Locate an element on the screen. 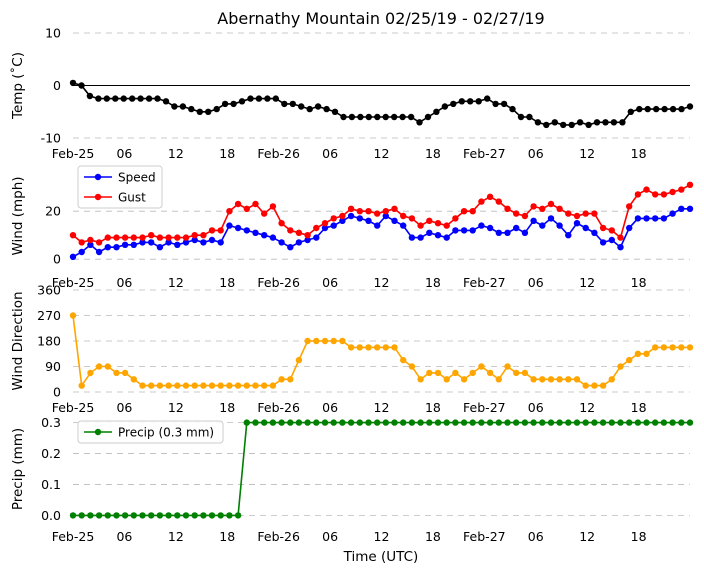 The width and height of the screenshot is (704, 573). wind-xtick-label: Feb-26 is located at coordinates (278, 282).